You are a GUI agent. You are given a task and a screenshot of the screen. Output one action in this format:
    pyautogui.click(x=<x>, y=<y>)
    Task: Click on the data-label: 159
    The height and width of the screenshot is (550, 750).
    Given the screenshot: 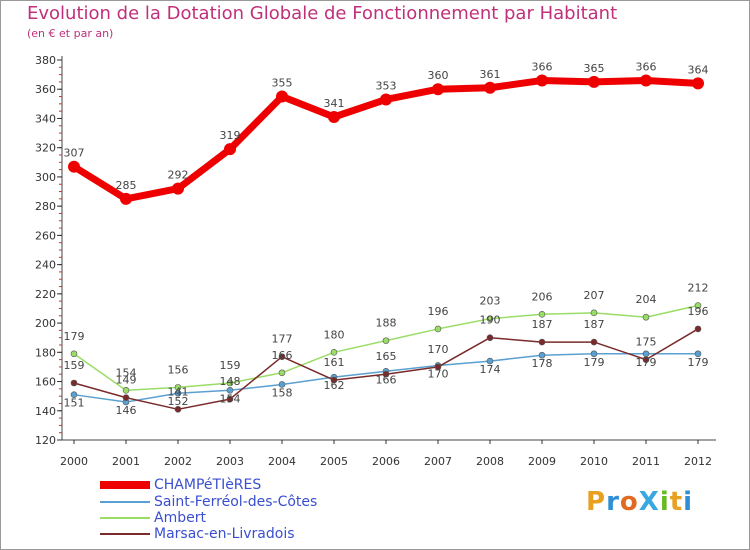 What is the action you would take?
    pyautogui.click(x=74, y=365)
    